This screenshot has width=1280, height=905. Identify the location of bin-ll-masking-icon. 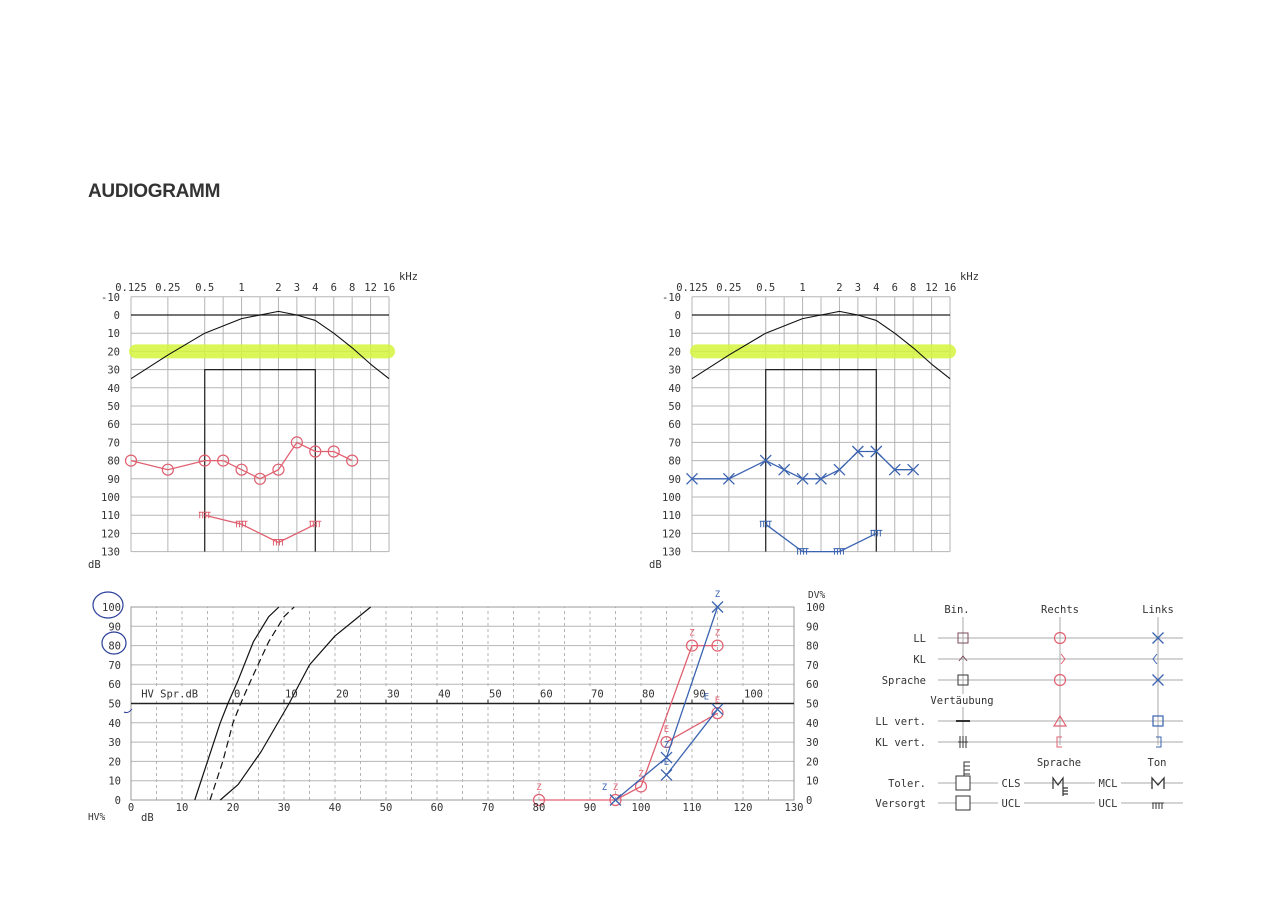
(963, 721).